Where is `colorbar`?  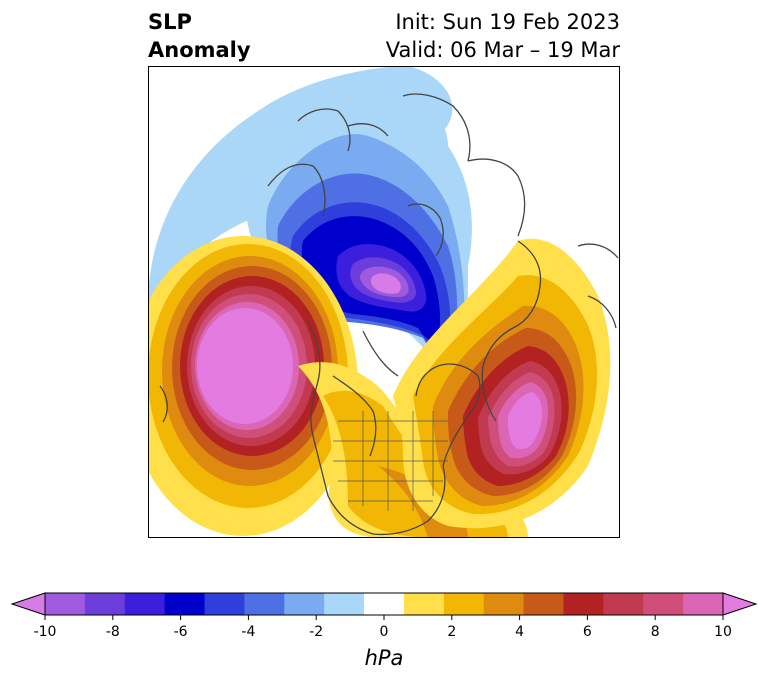 colorbar is located at coordinates (384, 606).